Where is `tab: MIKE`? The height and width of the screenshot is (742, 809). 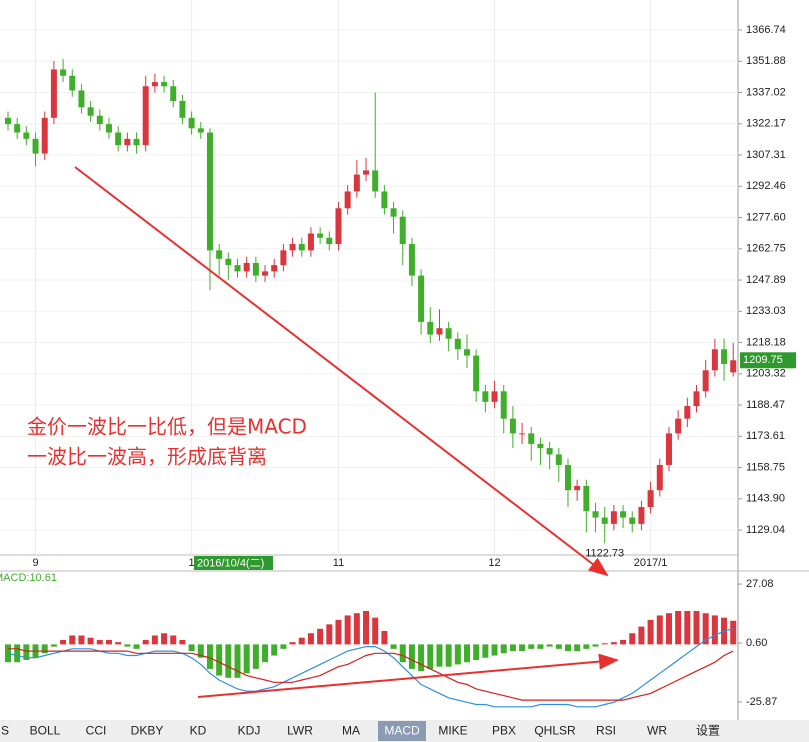 tab: MIKE is located at coordinates (452, 731).